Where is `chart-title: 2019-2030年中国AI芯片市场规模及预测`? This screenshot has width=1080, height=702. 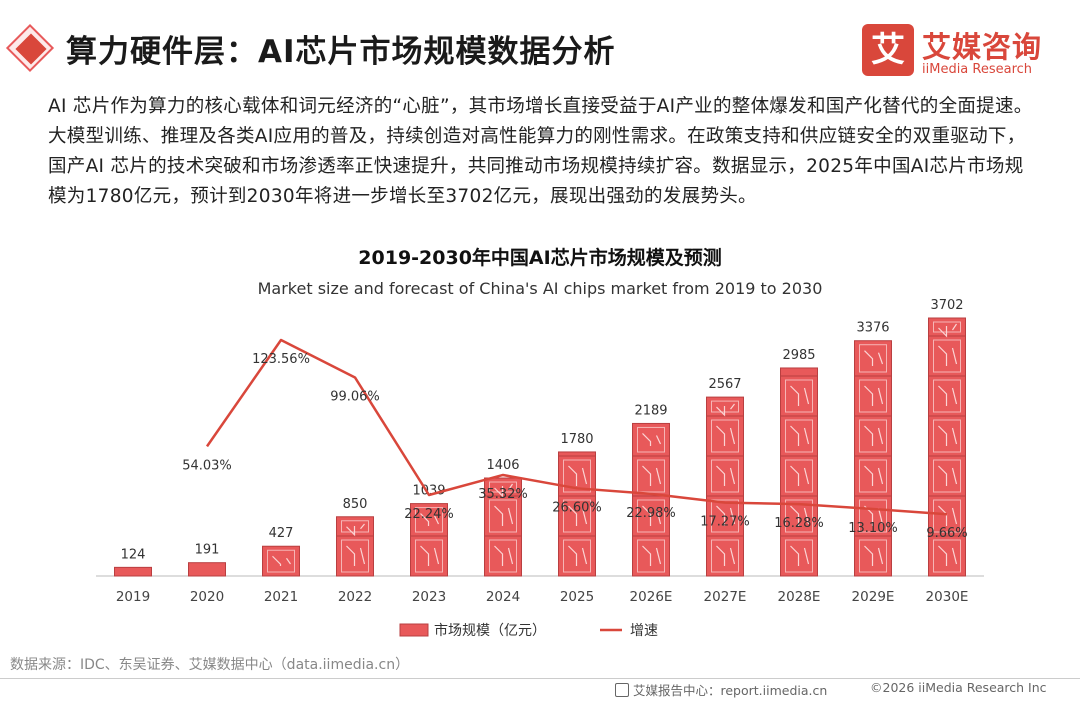
chart-title: 2019-2030年中国AI芯片市场规模及预测 is located at coordinates (540, 258).